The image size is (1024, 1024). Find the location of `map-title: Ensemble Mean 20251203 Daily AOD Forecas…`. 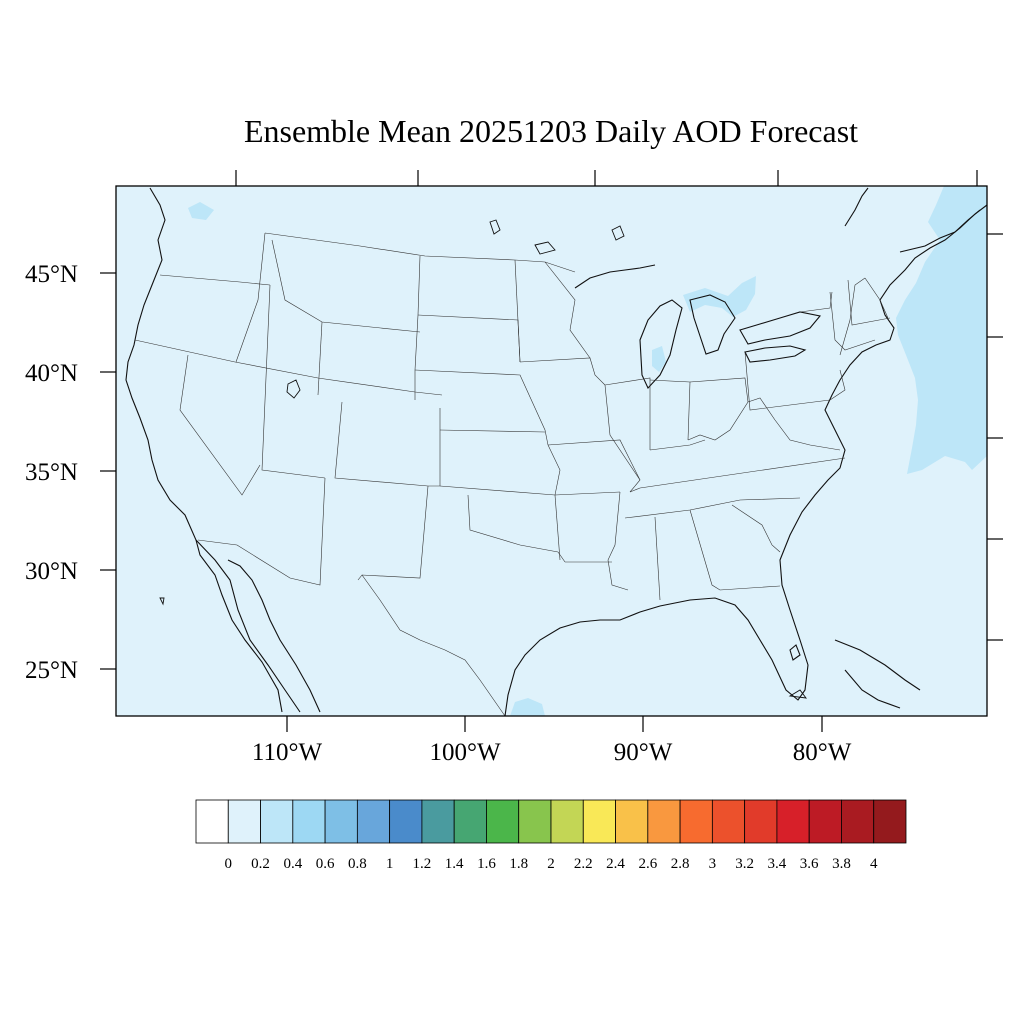

map-title: Ensemble Mean 20251203 Daily AOD Forecas… is located at coordinates (551, 131).